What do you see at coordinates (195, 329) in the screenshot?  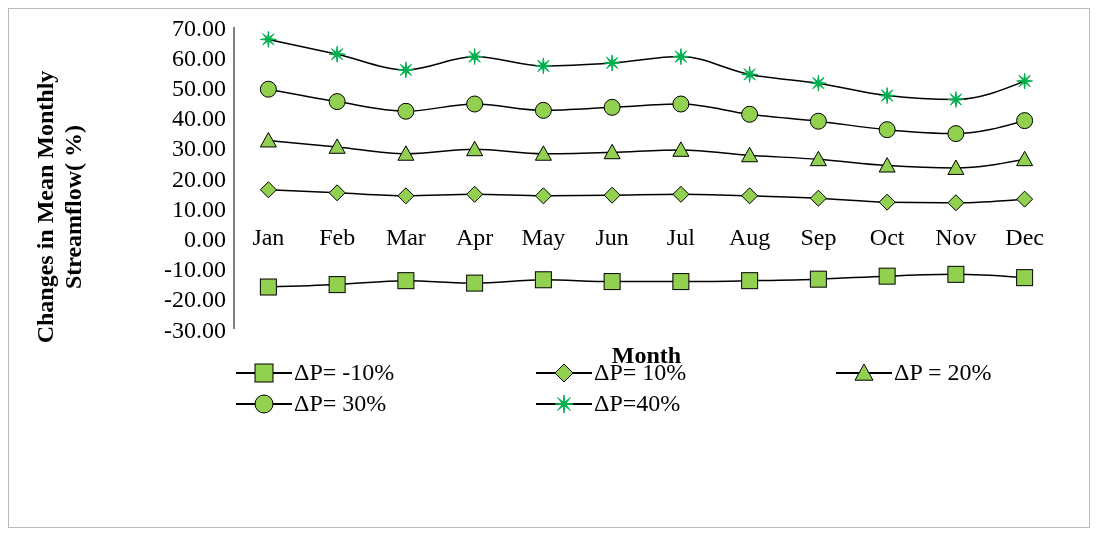 I see `y-tick-label: -30.00` at bounding box center [195, 329].